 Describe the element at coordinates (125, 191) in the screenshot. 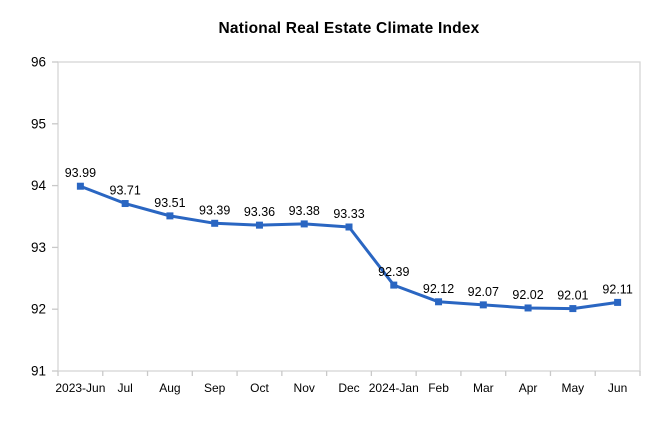

I see `data-point-label: 93.71` at that location.